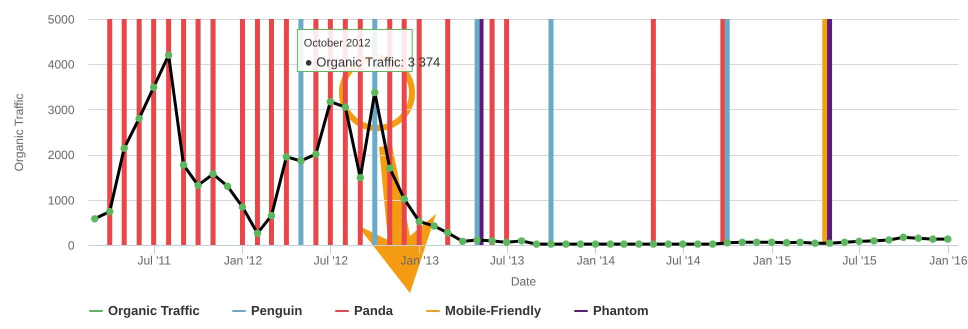 The height and width of the screenshot is (329, 968). Describe the element at coordinates (61, 109) in the screenshot. I see `y-tick-label: 3000` at that location.